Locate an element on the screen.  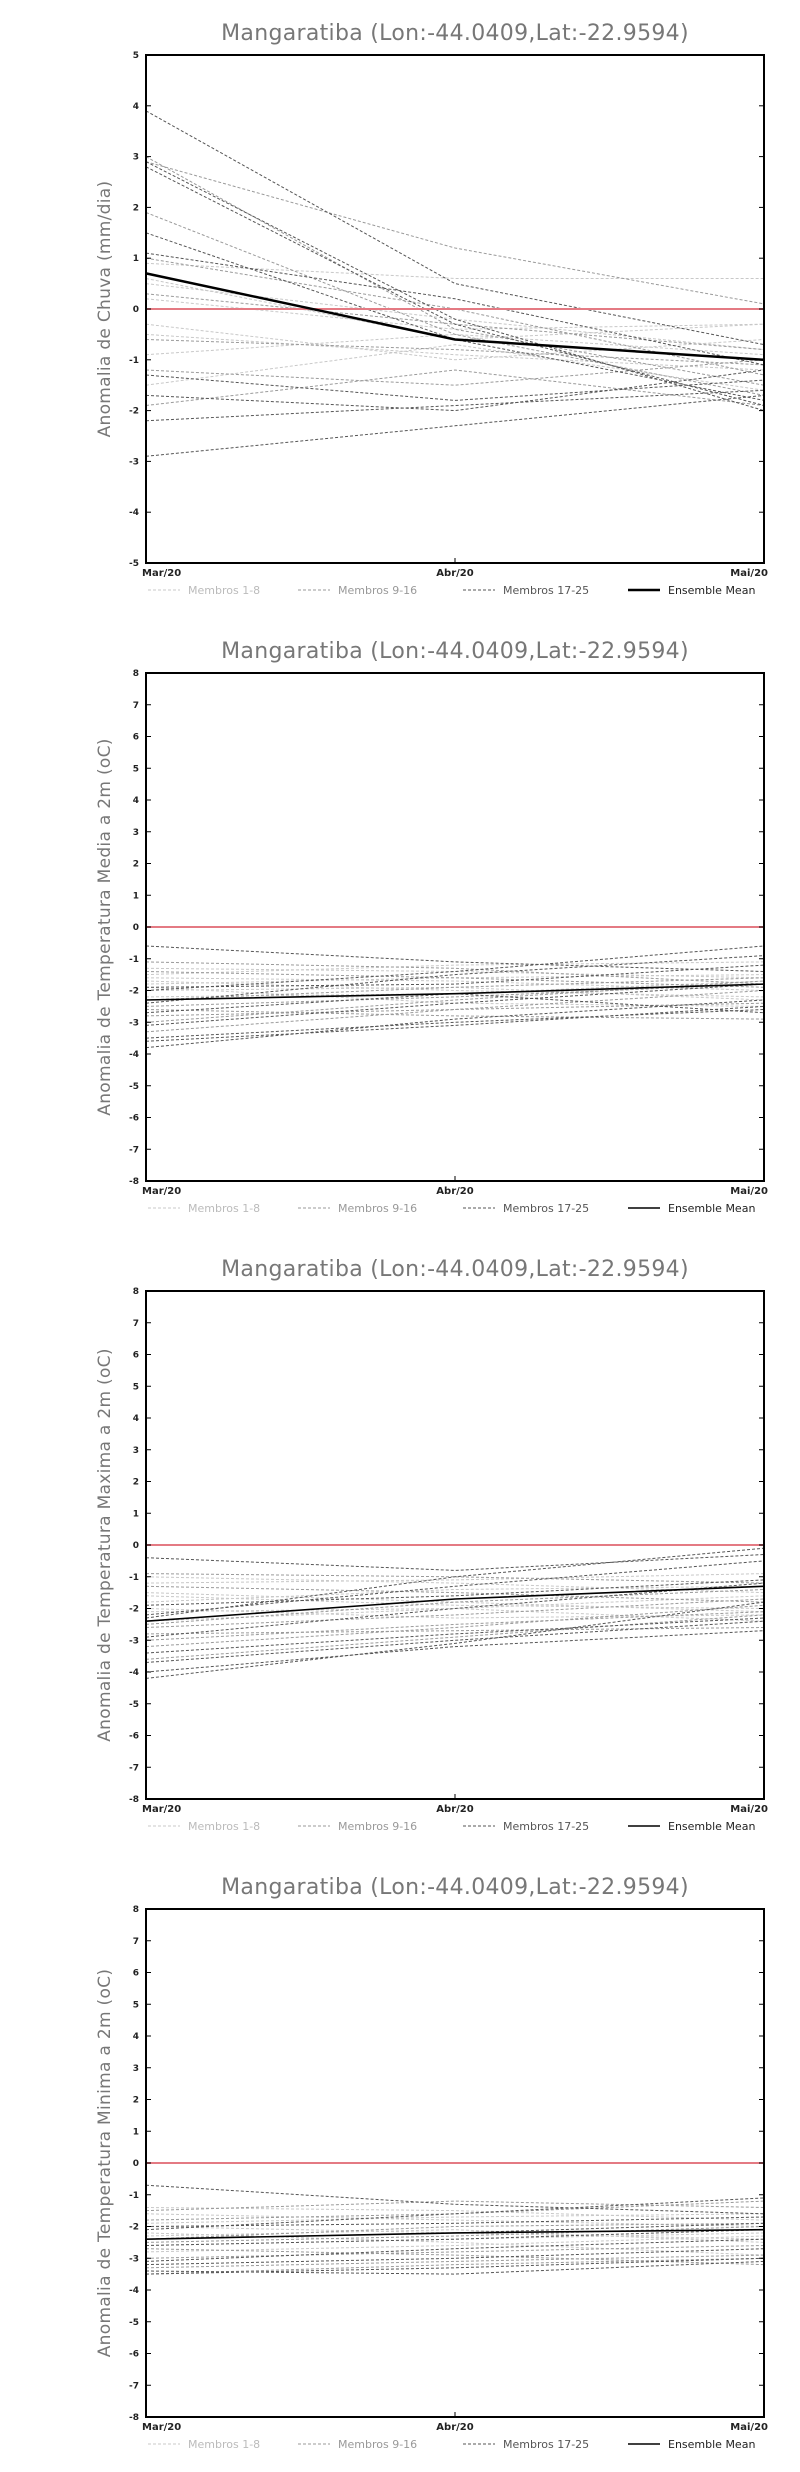
y-tick-label: -2 is located at coordinates (134, 412).